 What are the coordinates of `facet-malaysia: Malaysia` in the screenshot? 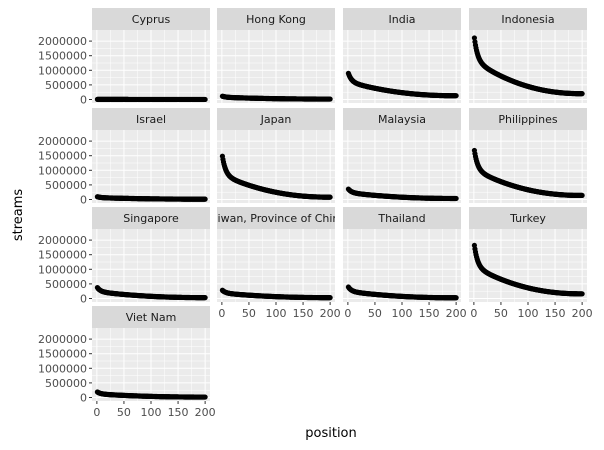 It's located at (402, 155).